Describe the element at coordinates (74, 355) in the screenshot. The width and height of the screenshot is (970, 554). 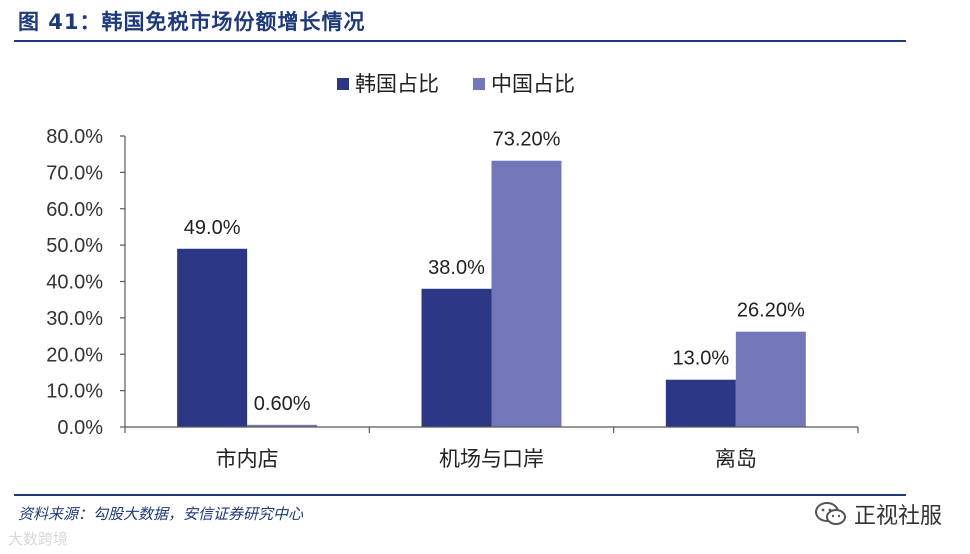
I see `y-tick-label: 20.0%` at that location.